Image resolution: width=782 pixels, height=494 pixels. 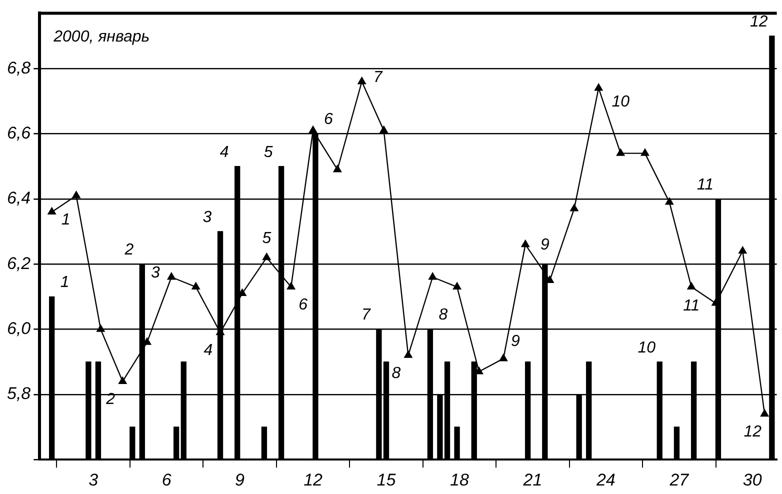 What do you see at coordinates (605, 480) in the screenshot?
I see `x-tick-label: 24` at bounding box center [605, 480].